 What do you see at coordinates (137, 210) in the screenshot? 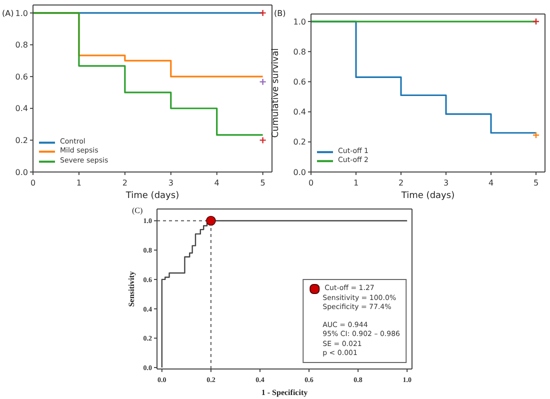
I see `chart-title: (C)` at bounding box center [137, 210].